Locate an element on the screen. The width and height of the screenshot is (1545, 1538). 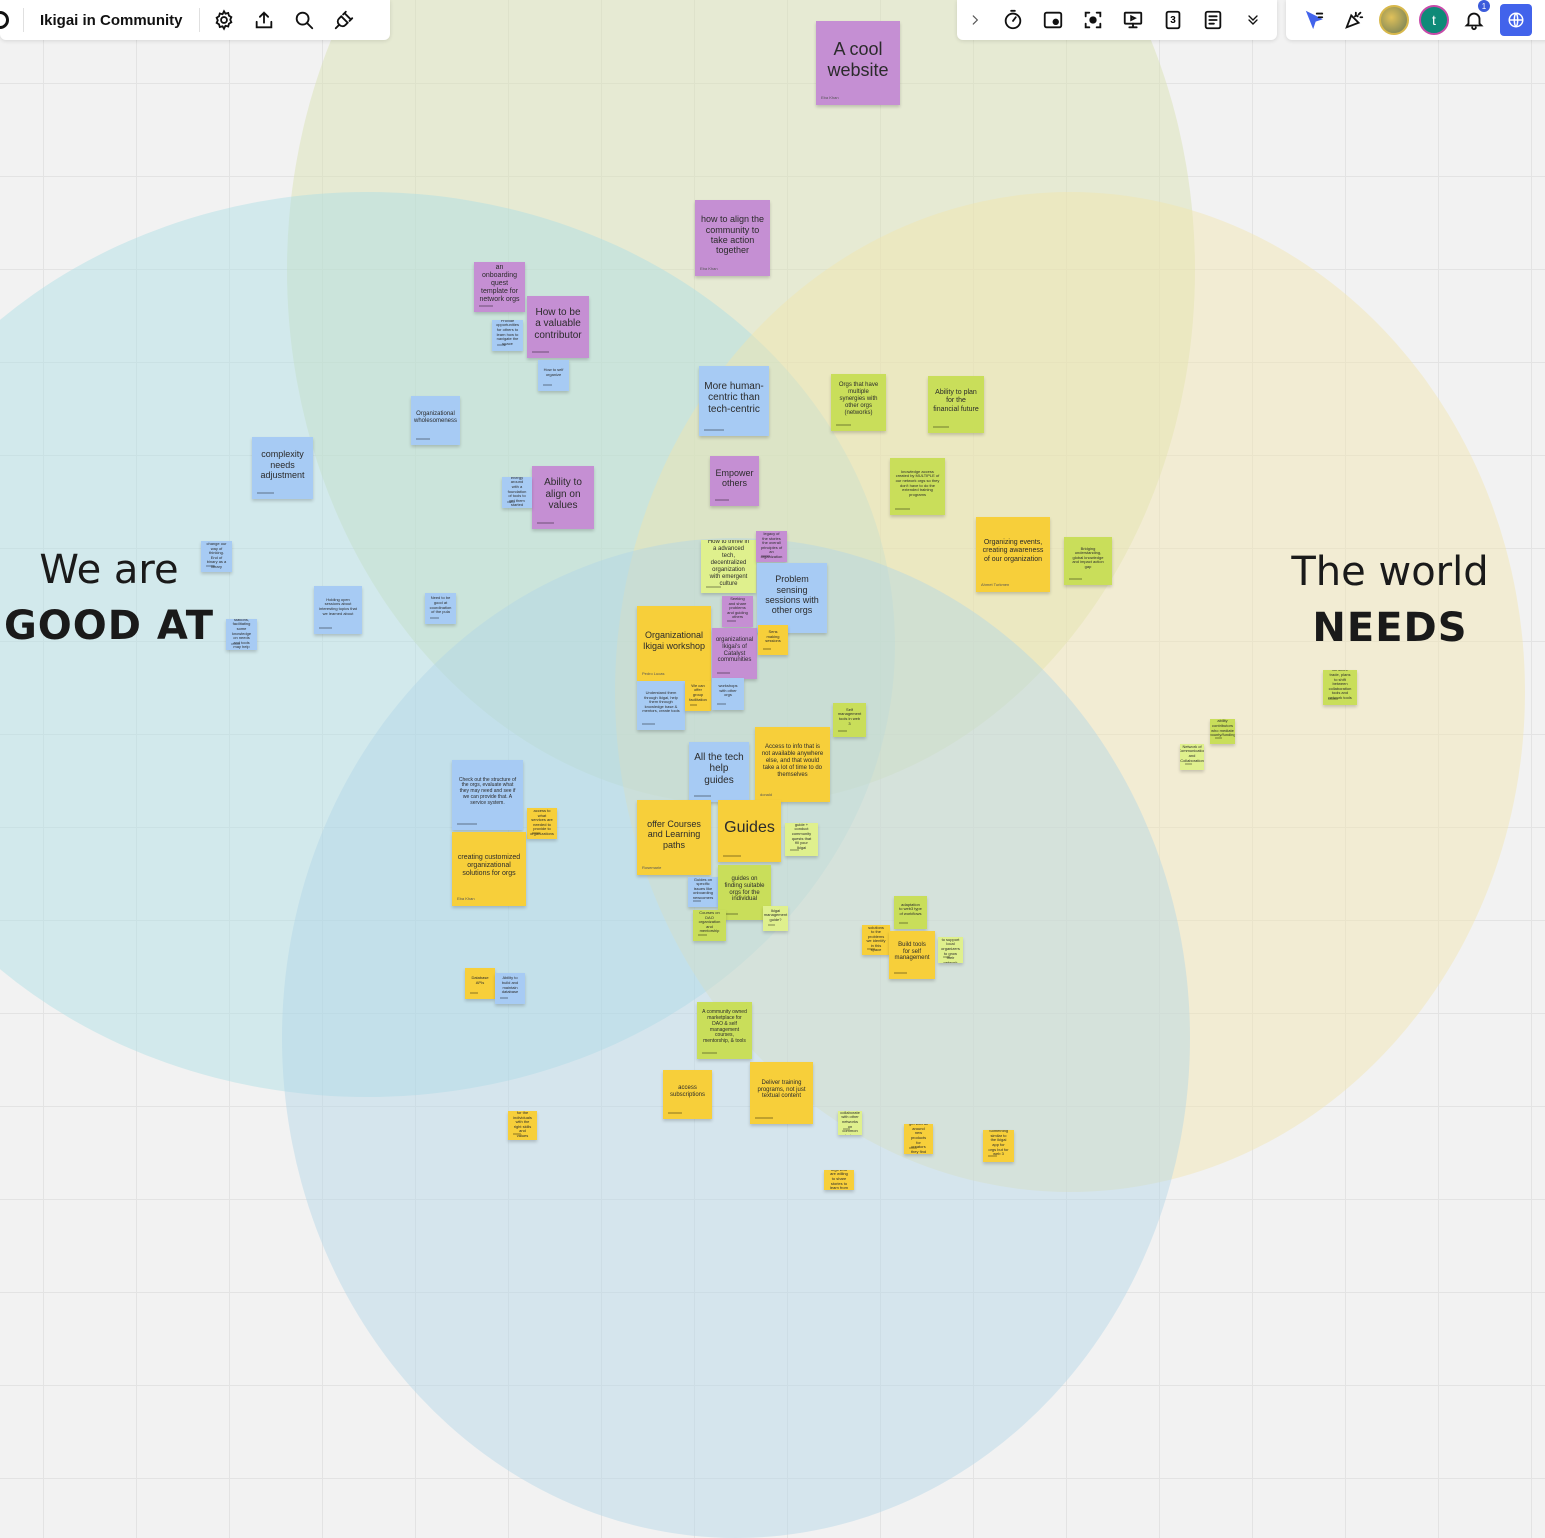
notes-button is located at coordinates (1213, 20).